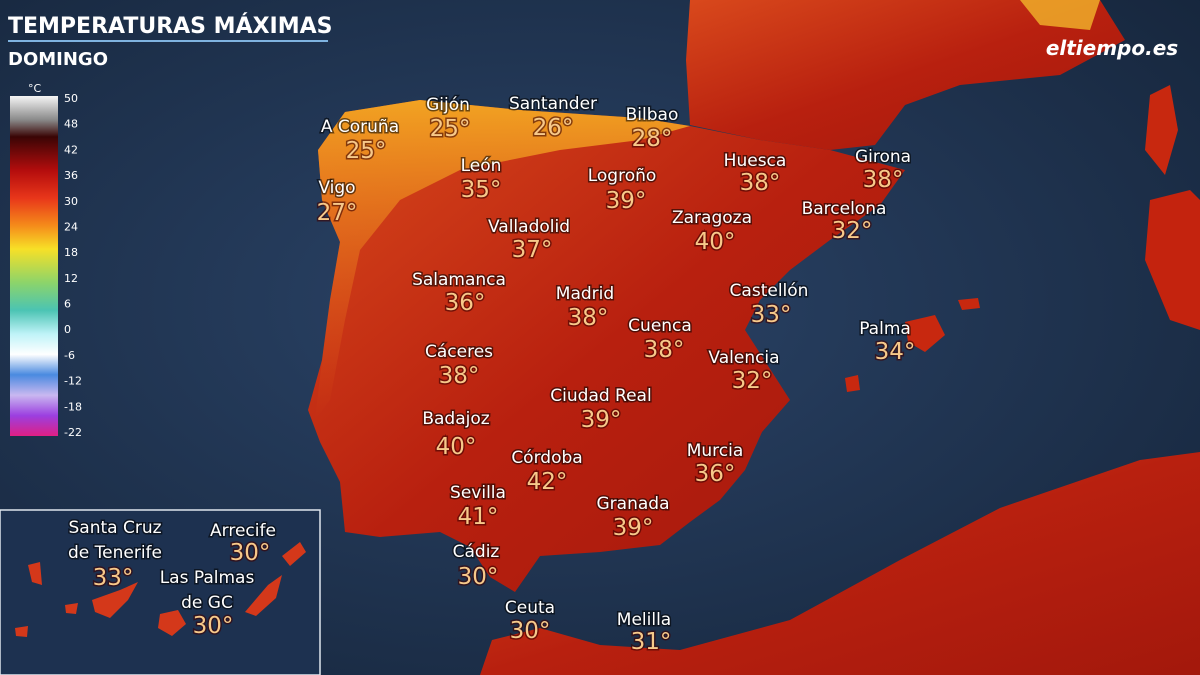 Image resolution: width=1200 pixels, height=675 pixels. What do you see at coordinates (35, 573) in the screenshot?
I see `la-palma` at bounding box center [35, 573].